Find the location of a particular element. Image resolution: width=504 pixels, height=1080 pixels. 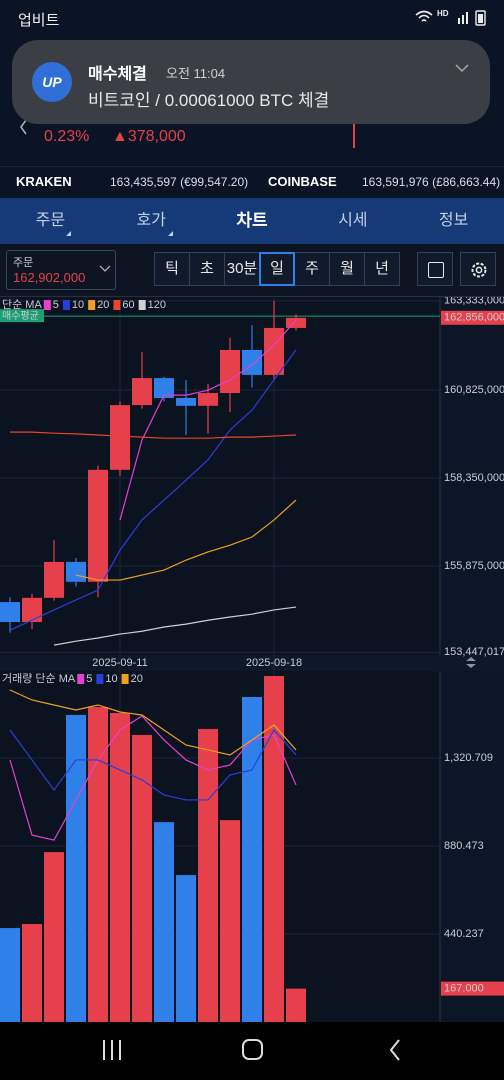

y-tick-label: 163,333,000 is located at coordinates (474, 301).